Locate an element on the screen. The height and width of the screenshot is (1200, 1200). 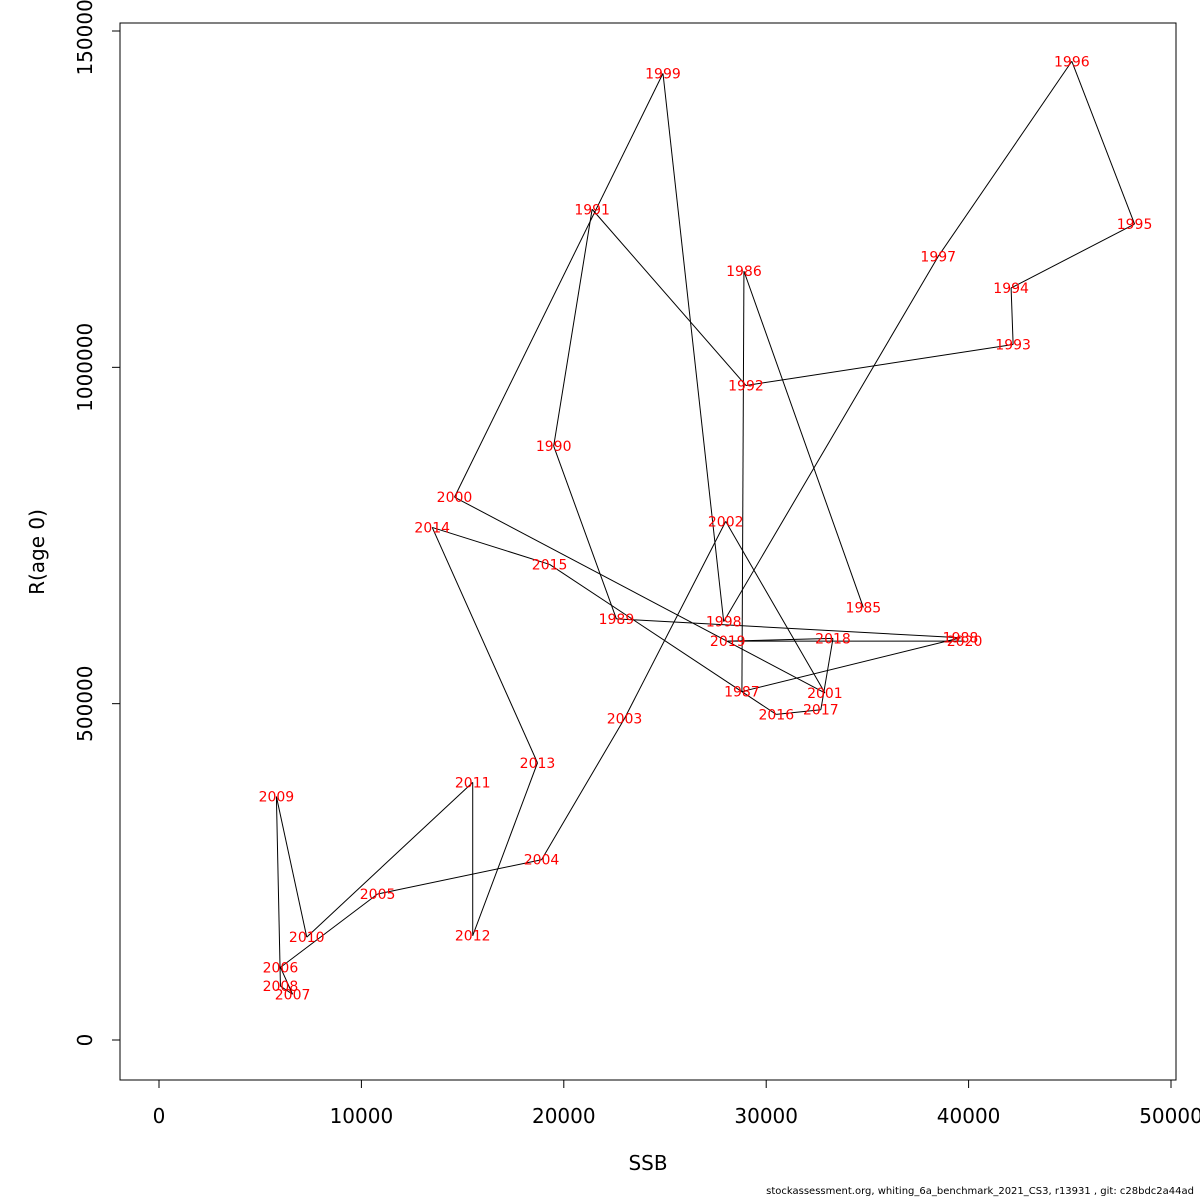
year-label: 2004 is located at coordinates (542, 861).